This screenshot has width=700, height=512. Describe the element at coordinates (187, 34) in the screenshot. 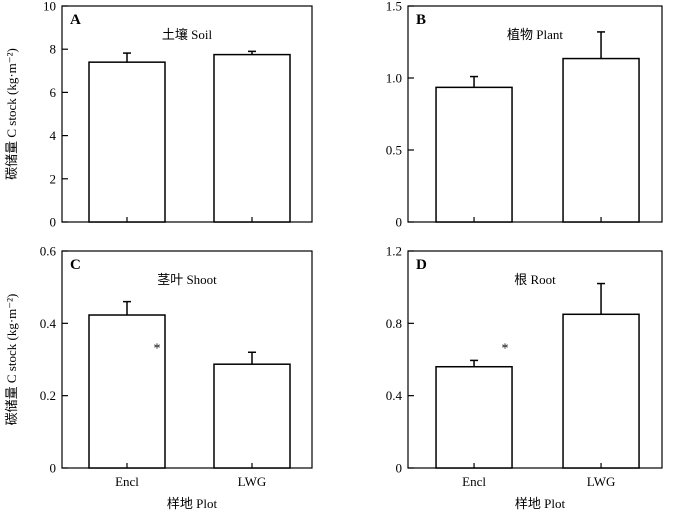

I see `panel-title: 土壤 Soil` at that location.